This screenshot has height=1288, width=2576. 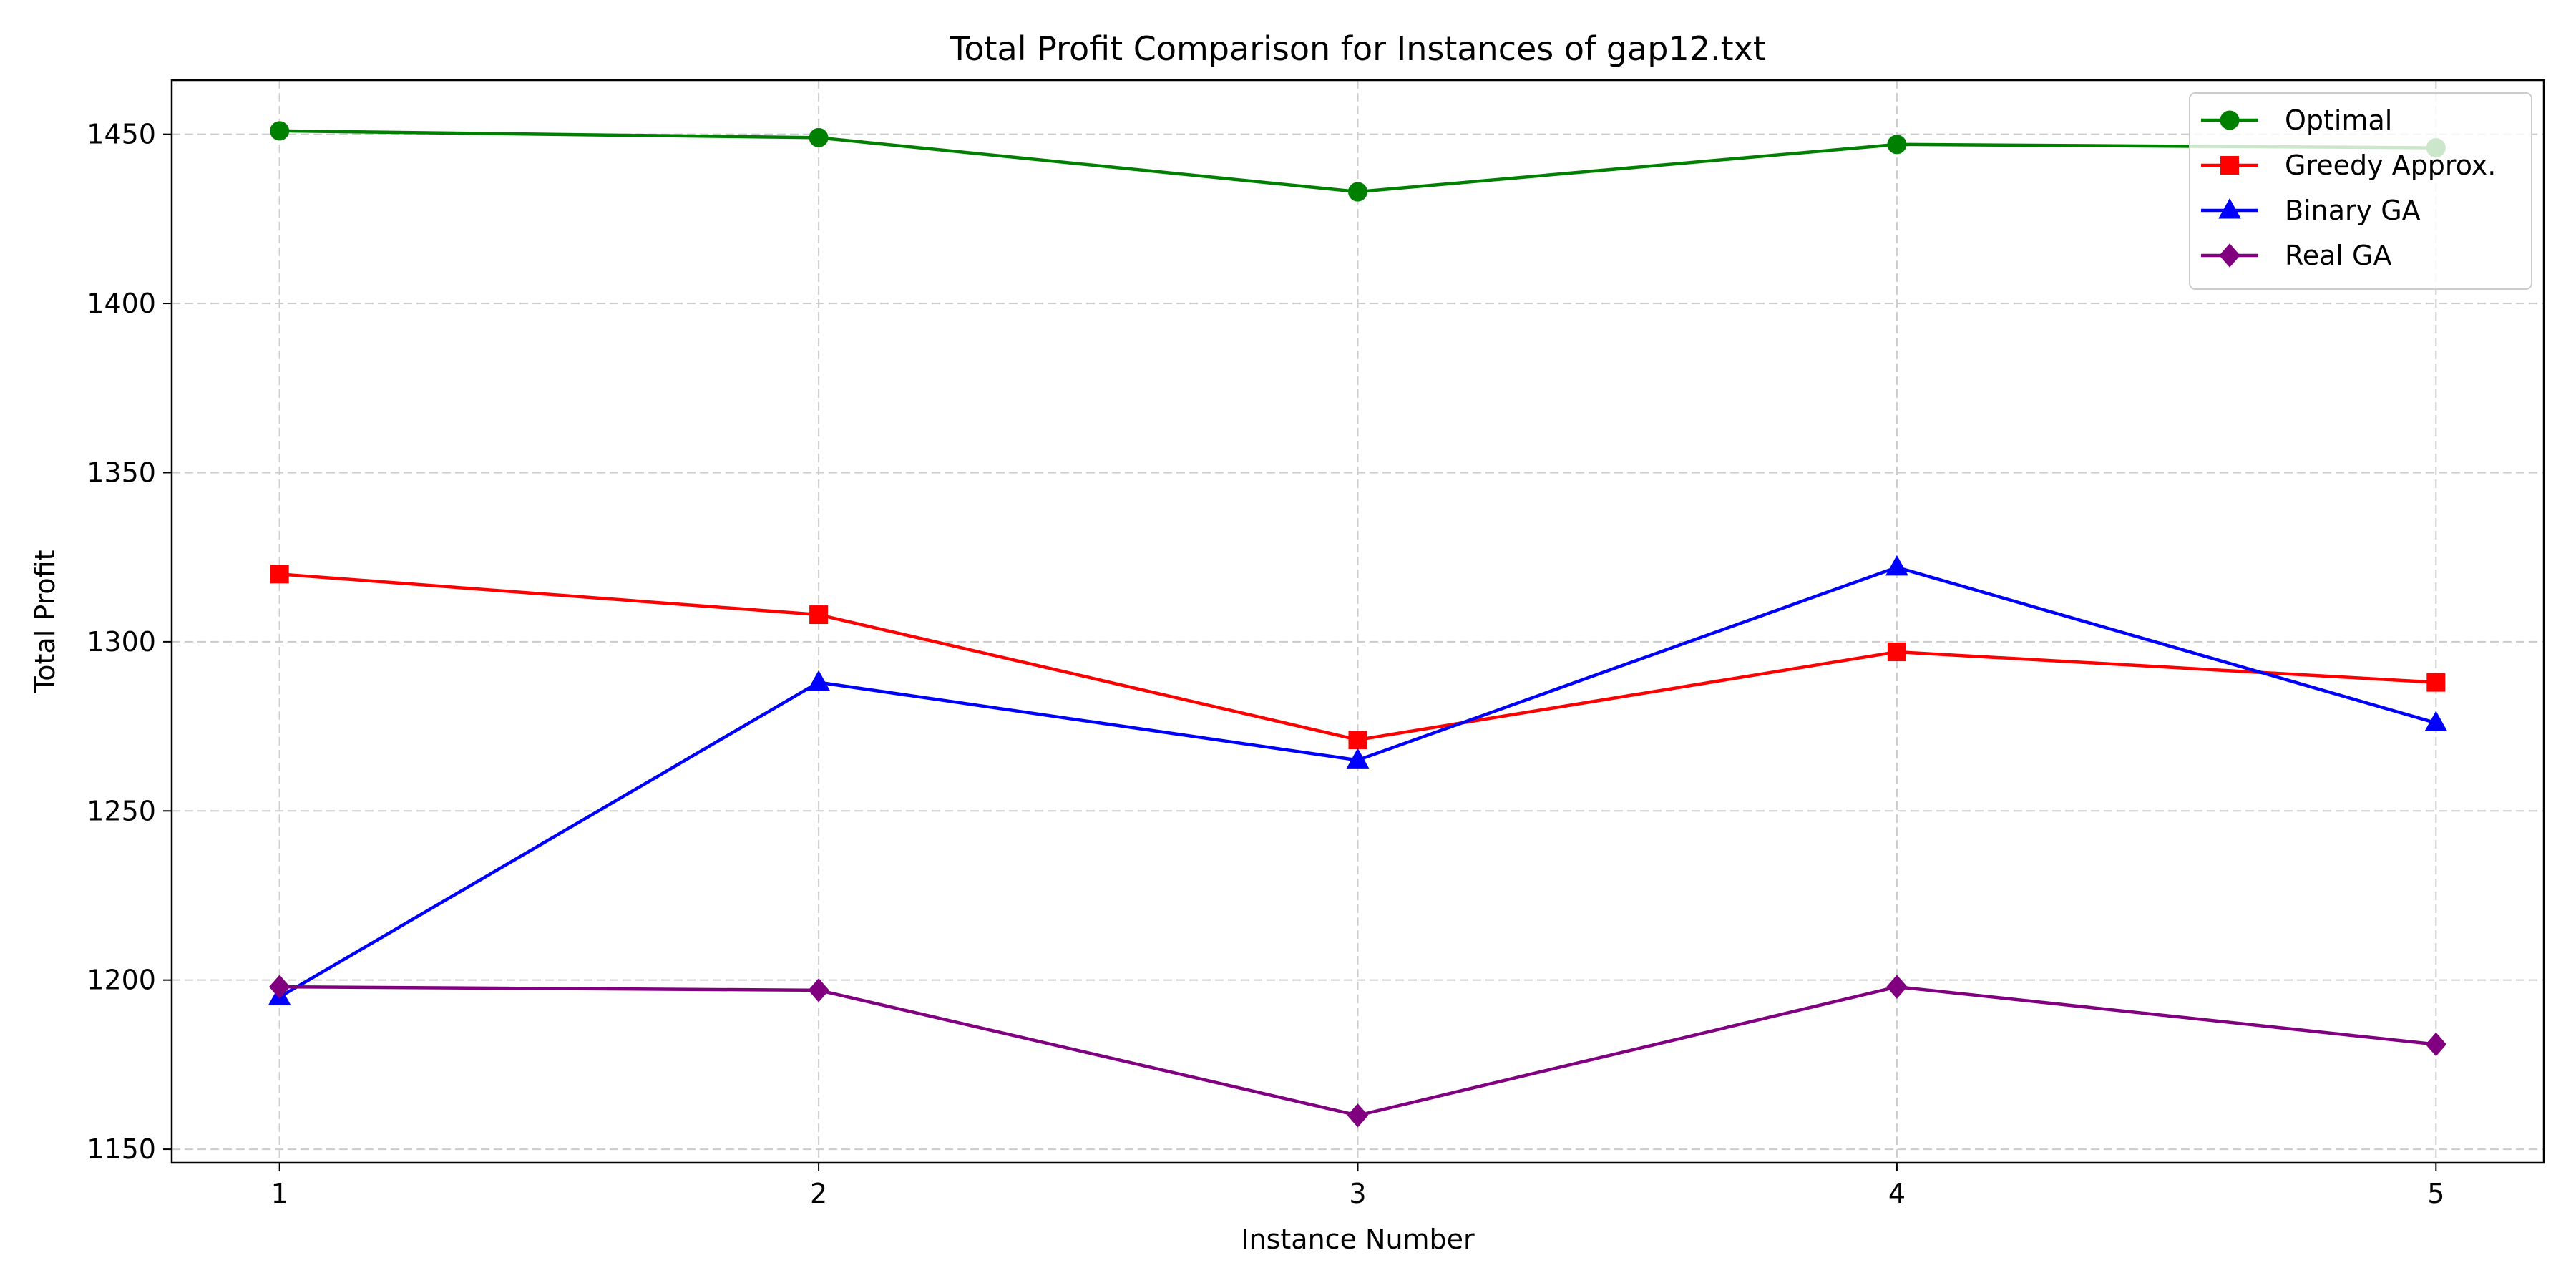 I want to click on x-axis-label: Instance Number, so click(x=1358, y=1239).